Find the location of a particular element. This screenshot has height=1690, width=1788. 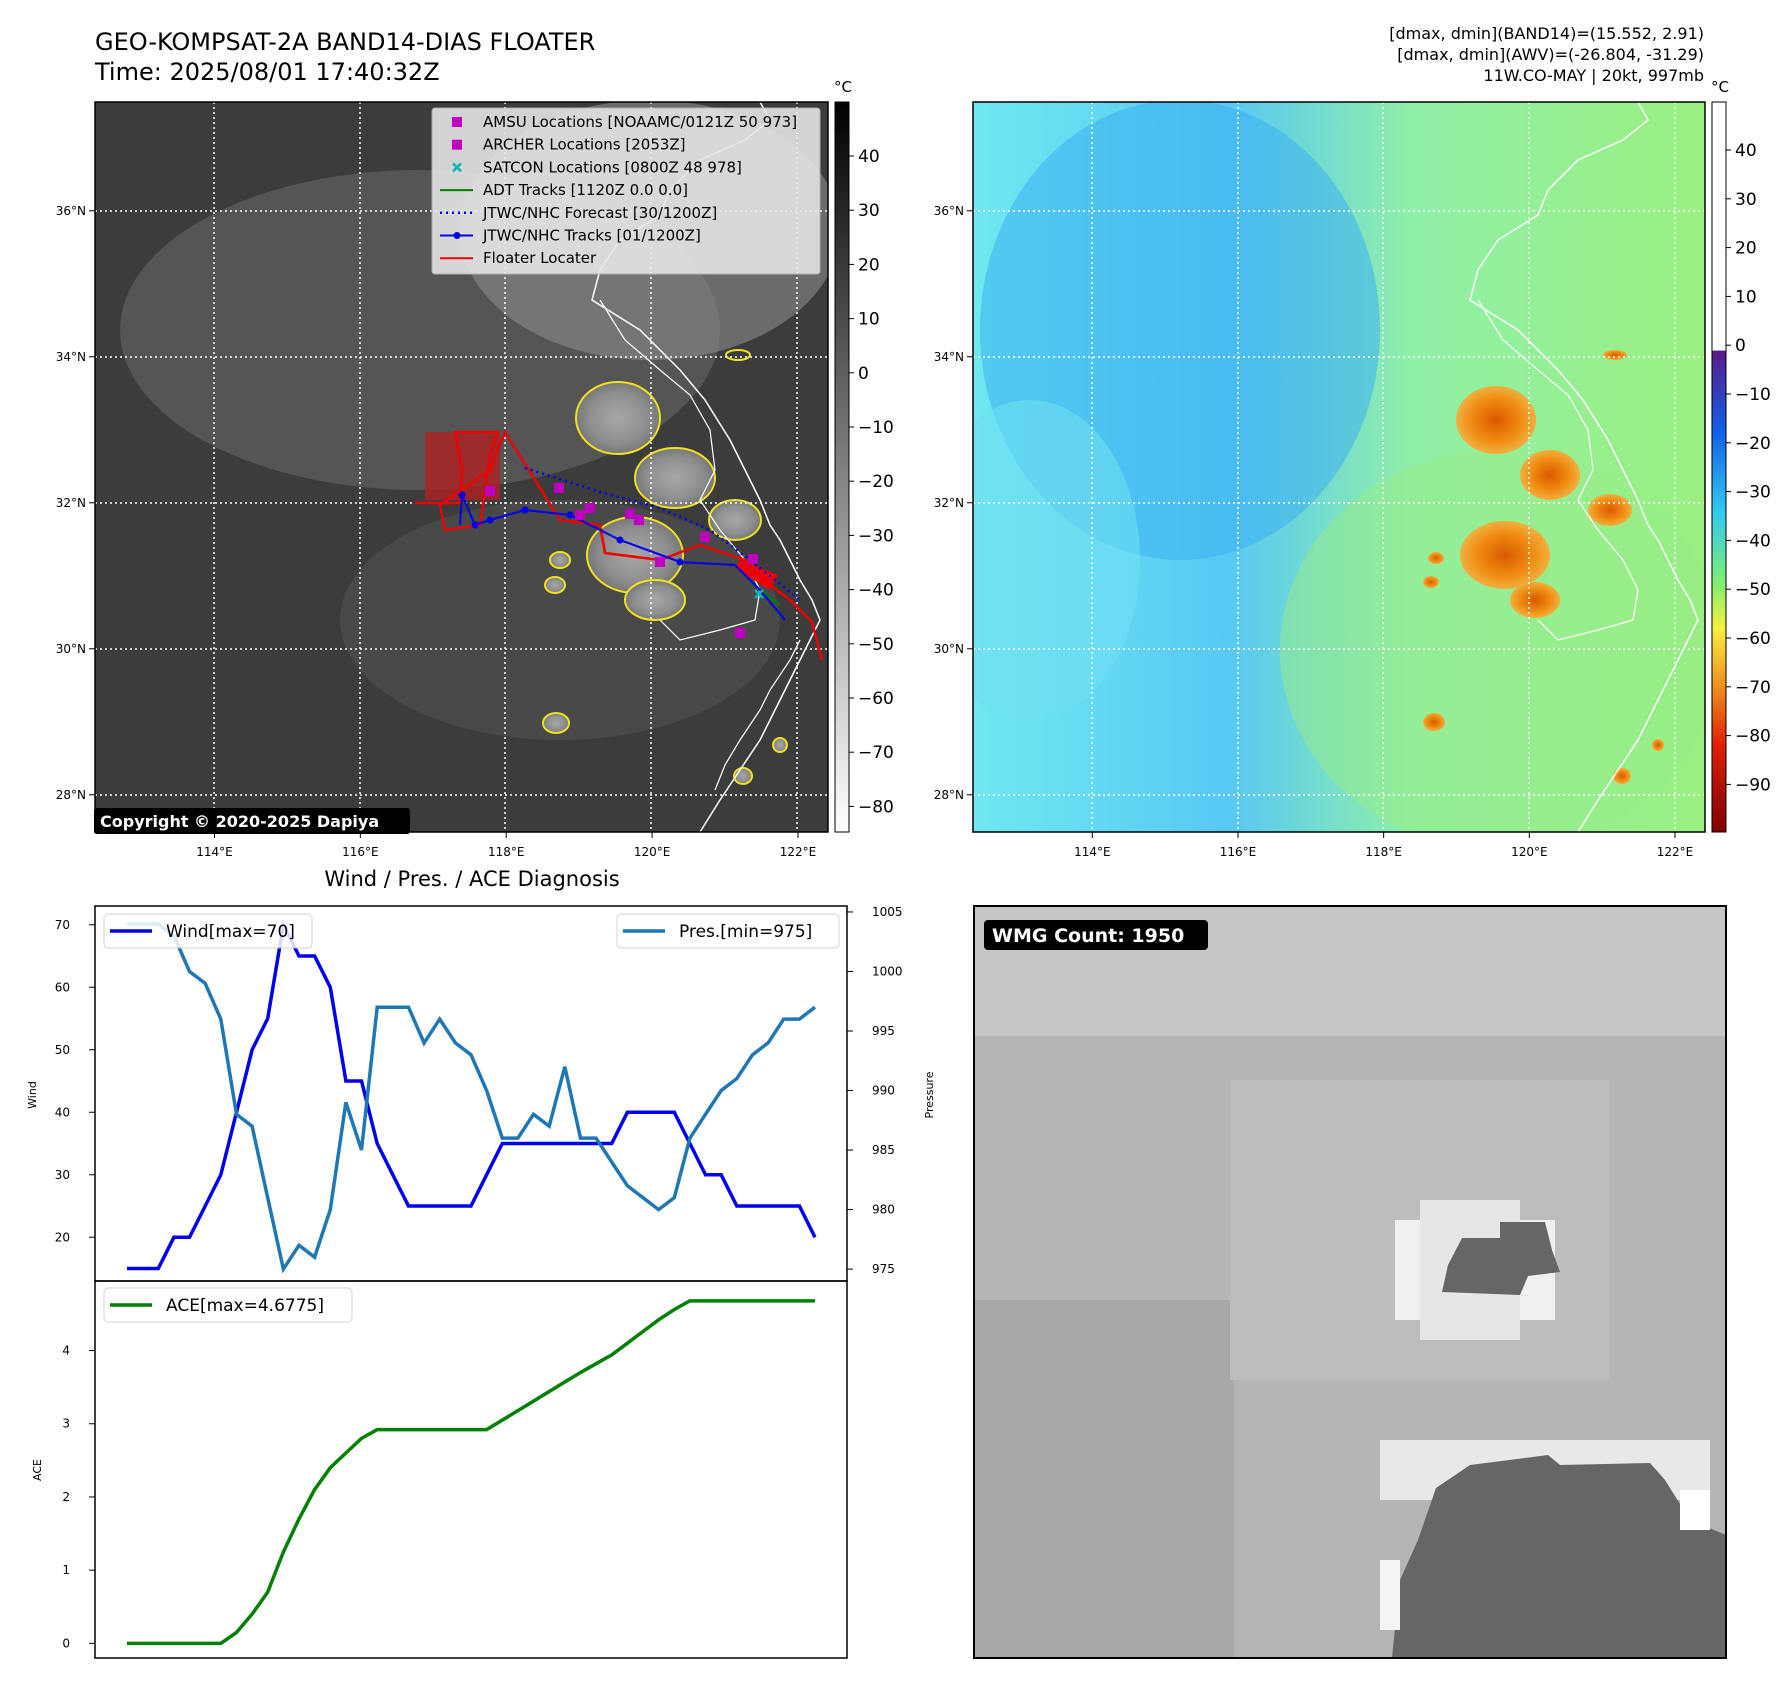

ir-lon-ticks: 114°E 116°E 118°E 120°E 122°E is located at coordinates (506, 845).